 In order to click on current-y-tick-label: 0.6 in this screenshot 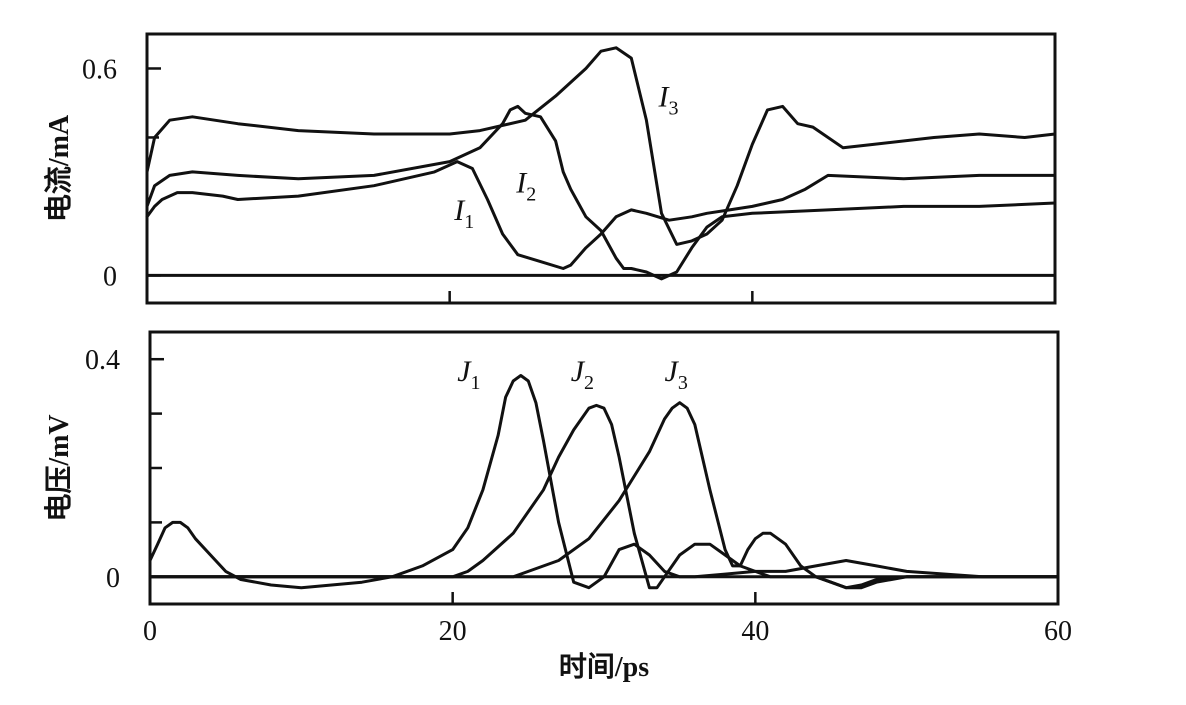, I will do `click(99, 69)`.